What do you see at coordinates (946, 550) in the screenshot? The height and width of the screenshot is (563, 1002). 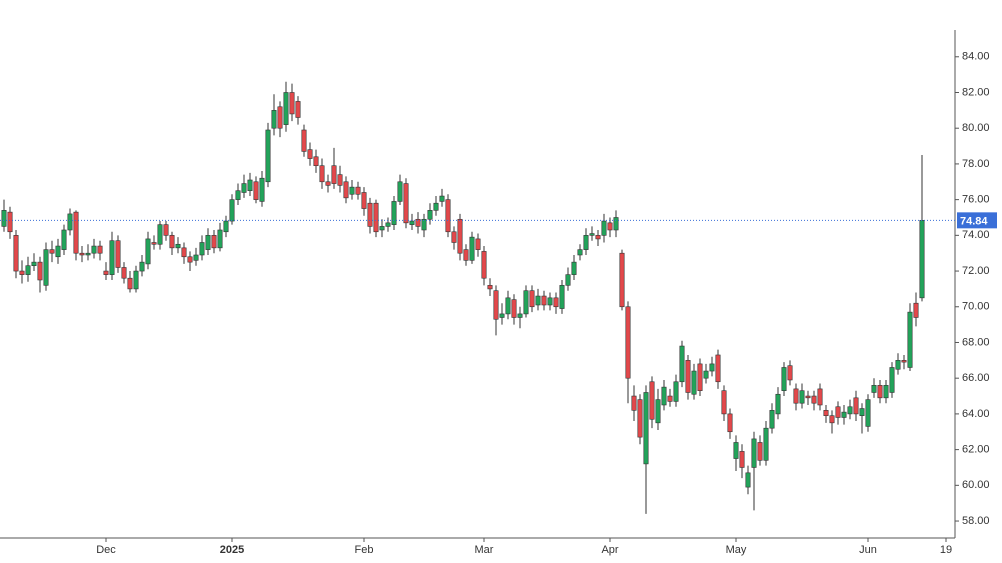 I see `x-tick-label: 19` at bounding box center [946, 550].